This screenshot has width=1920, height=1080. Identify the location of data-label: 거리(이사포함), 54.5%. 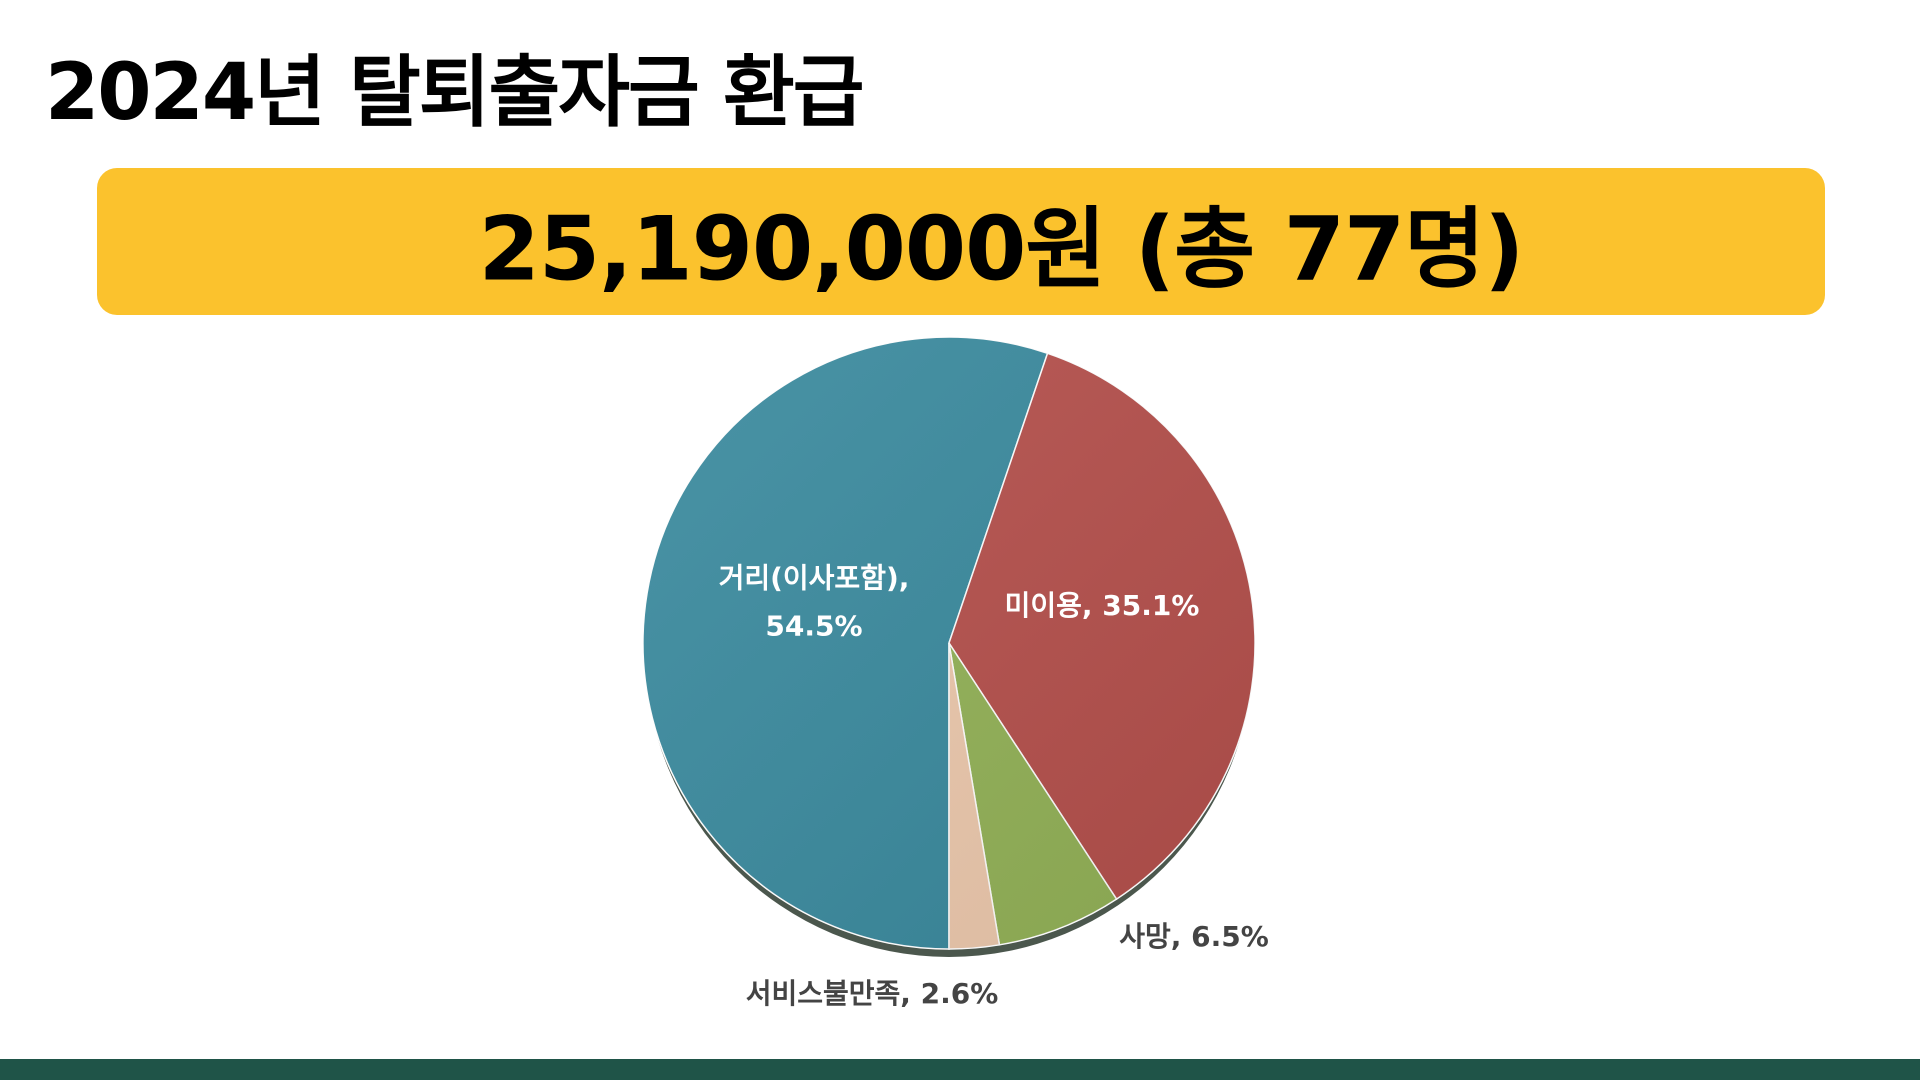
(814, 601).